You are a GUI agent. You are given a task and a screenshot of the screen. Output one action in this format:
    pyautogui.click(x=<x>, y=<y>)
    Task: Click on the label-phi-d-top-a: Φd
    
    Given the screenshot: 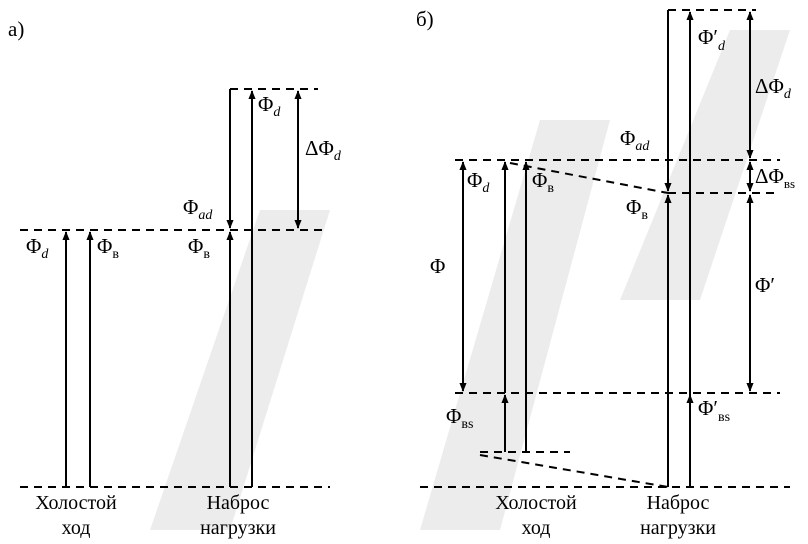 What is the action you would take?
    pyautogui.click(x=269, y=106)
    